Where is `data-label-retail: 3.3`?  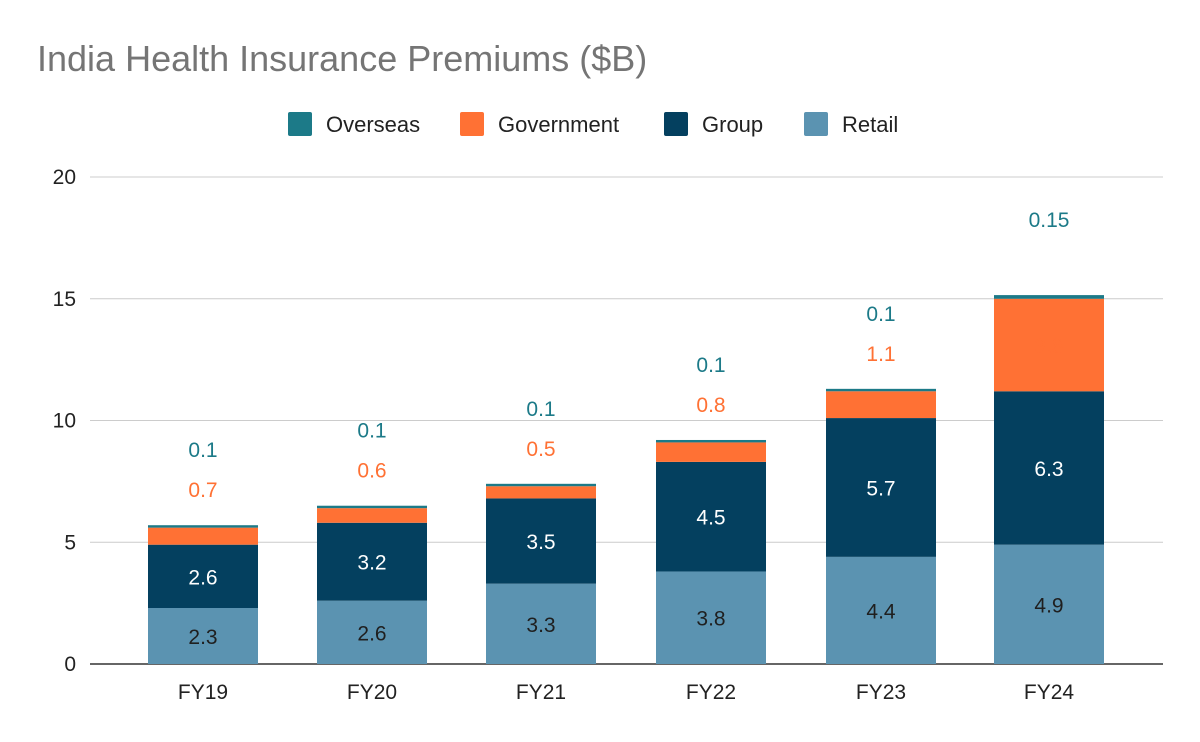
data-label-retail: 3.3 is located at coordinates (540, 625).